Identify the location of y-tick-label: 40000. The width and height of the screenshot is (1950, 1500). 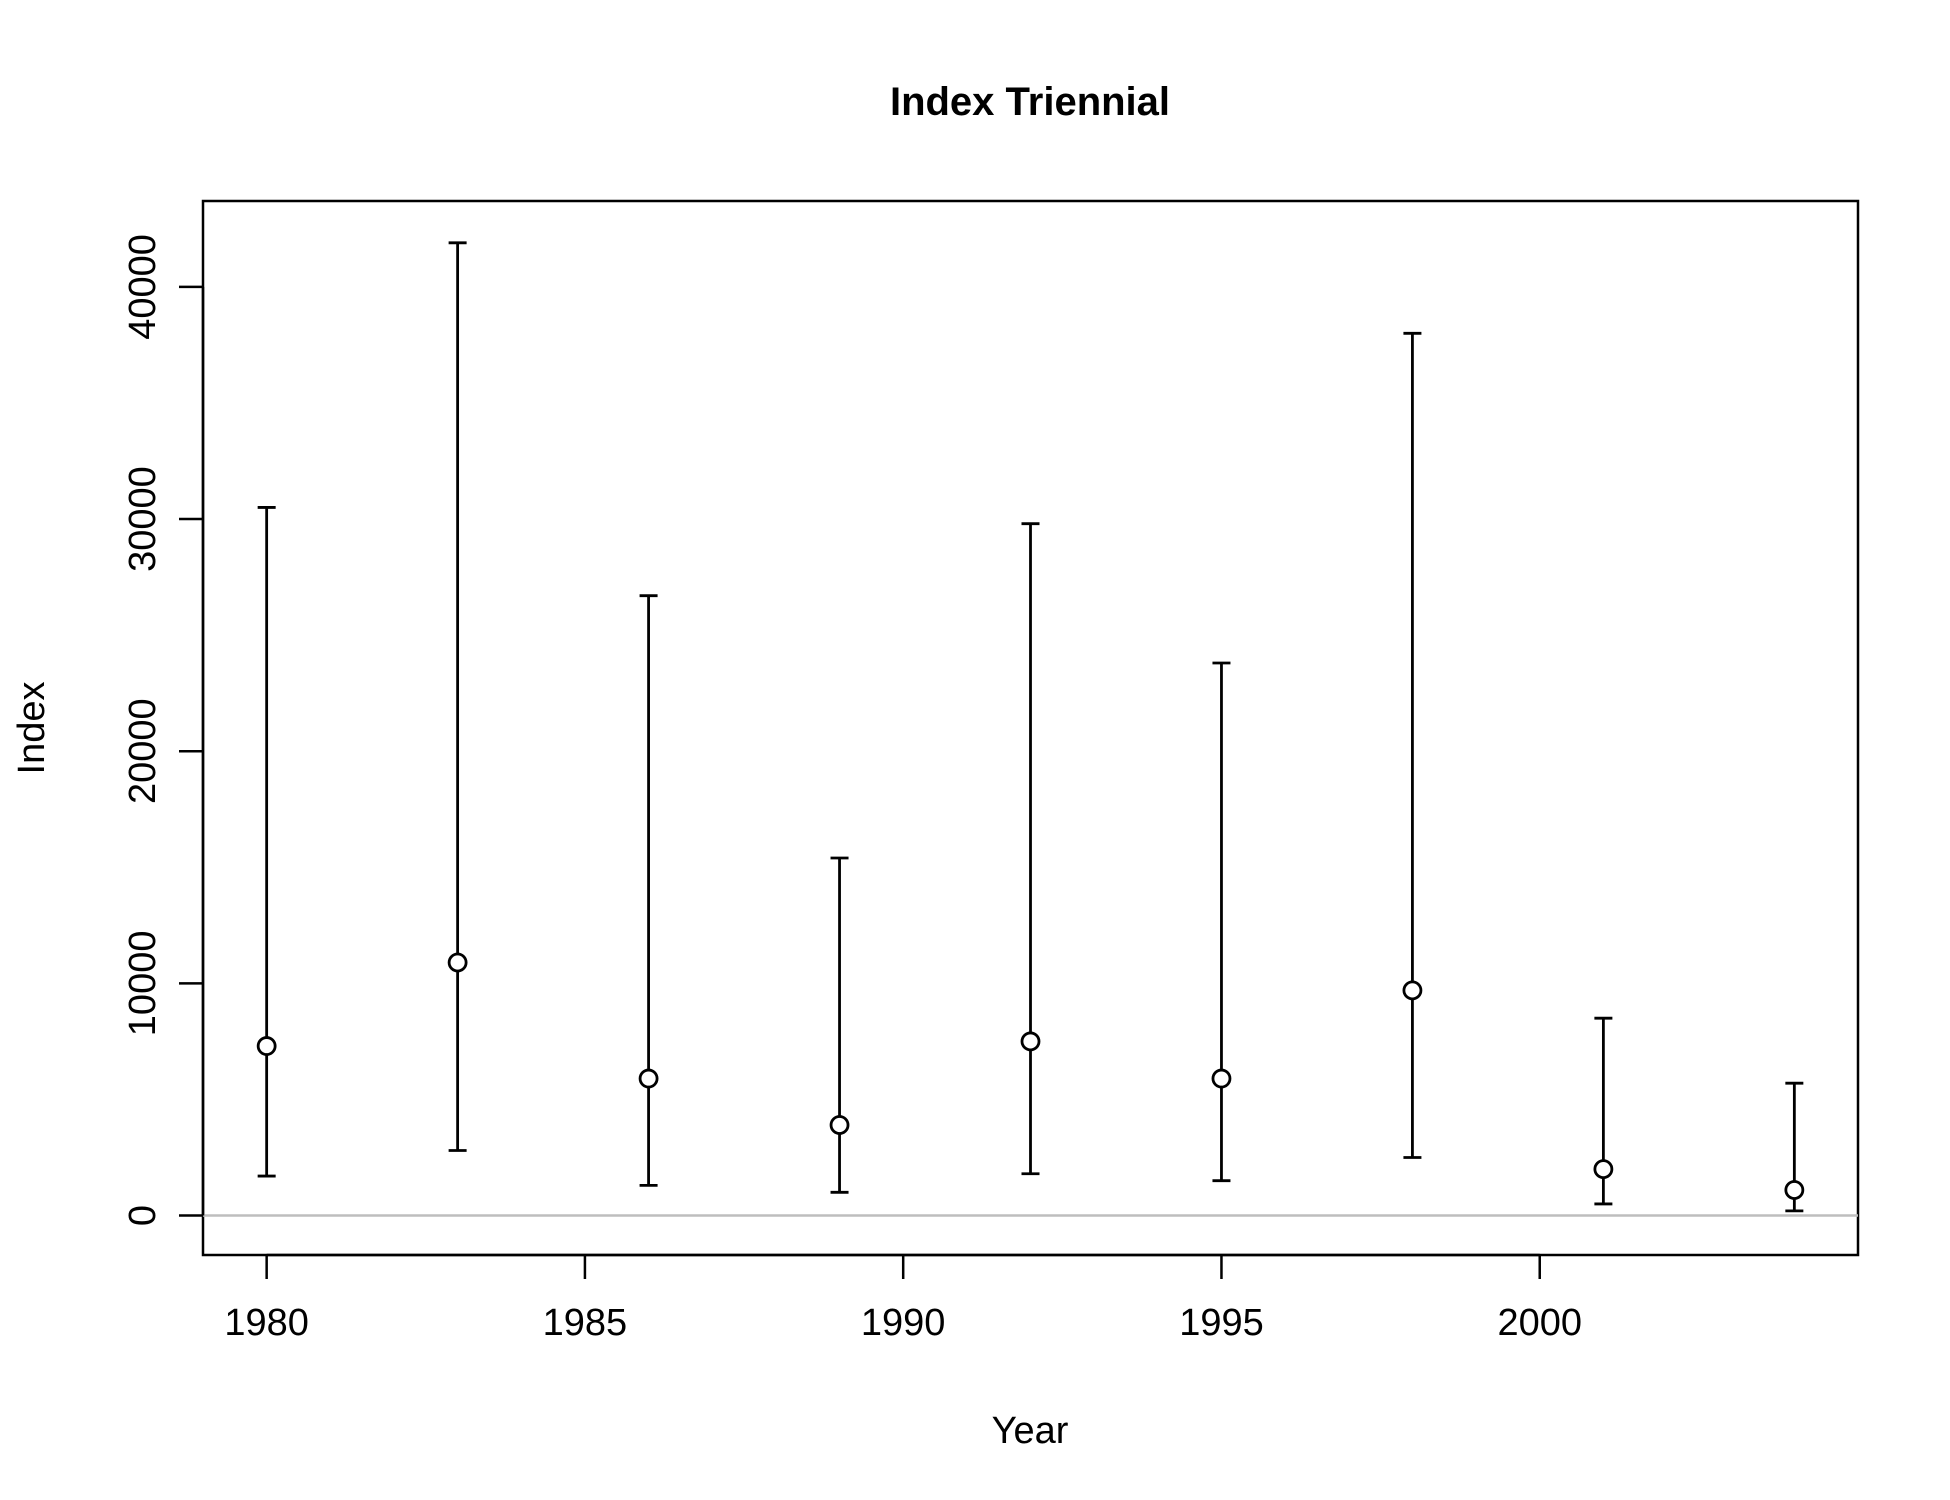
(143, 287).